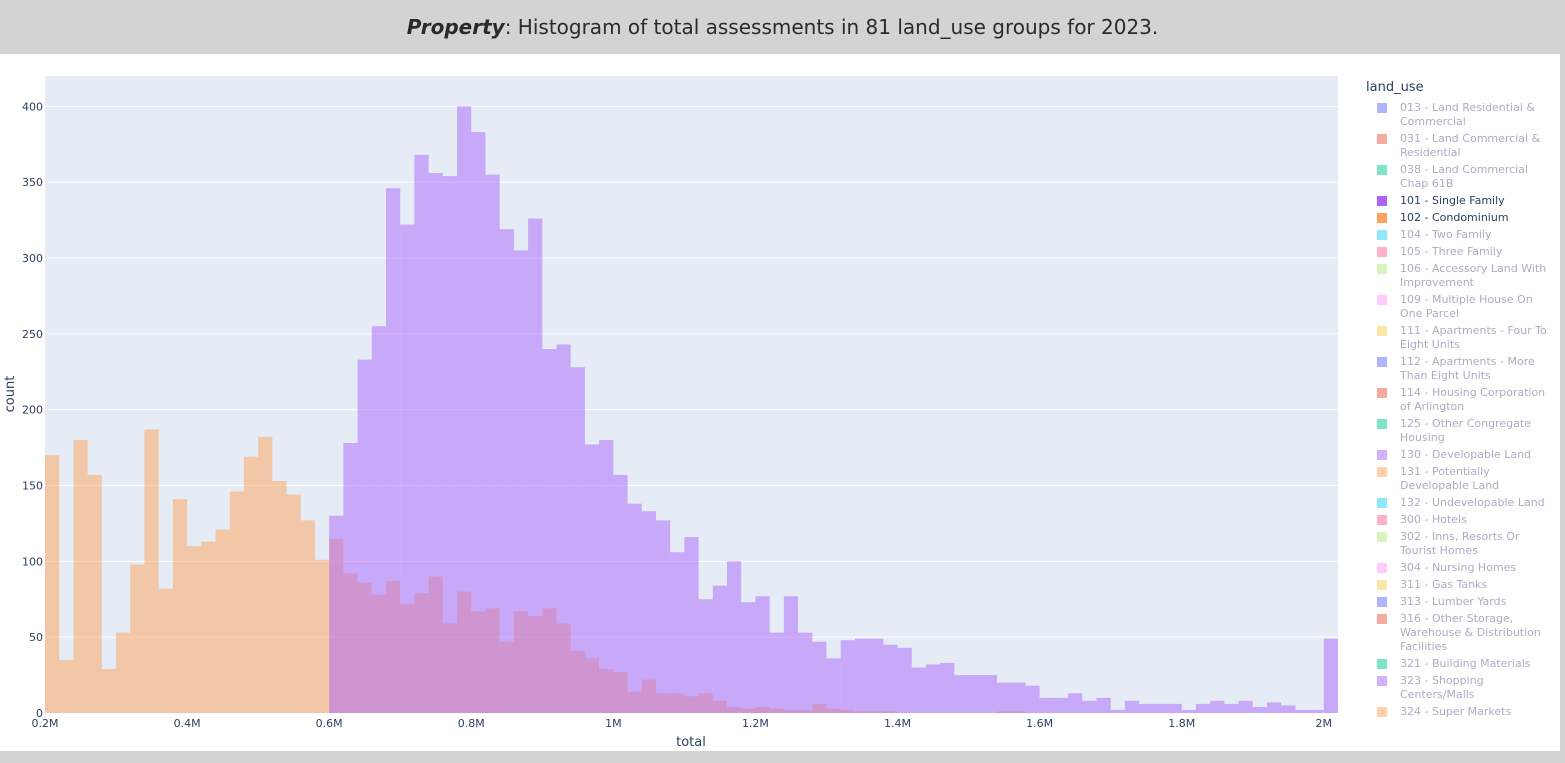 This screenshot has width=1565, height=763. I want to click on legend-item: 031 - Land Commercial & Residential, so click(1461, 146).